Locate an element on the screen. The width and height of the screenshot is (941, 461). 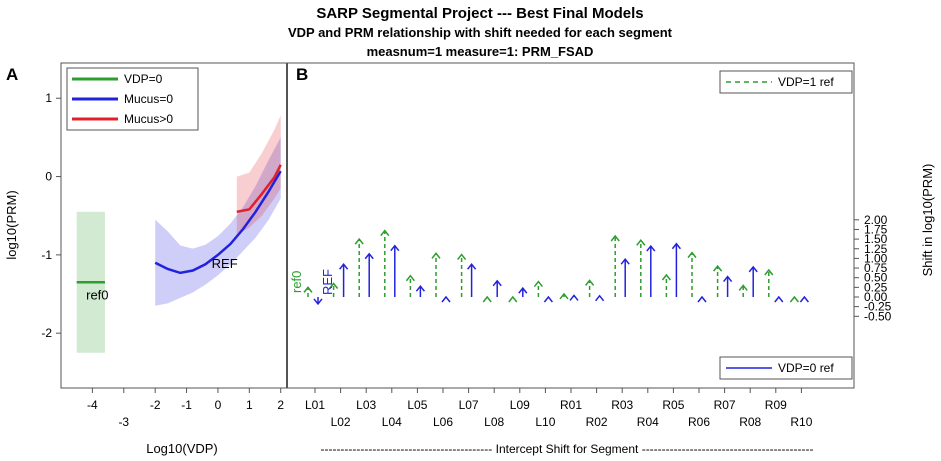
vdp0-ref-arrow-R08 is located at coordinates (753, 281).